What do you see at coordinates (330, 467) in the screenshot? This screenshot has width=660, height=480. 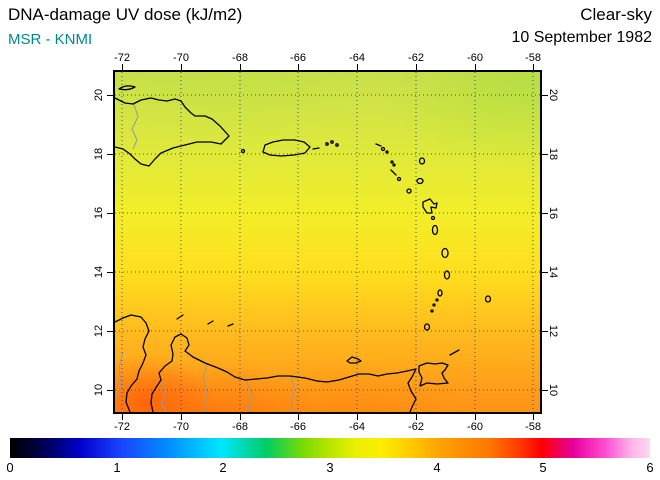 I see `colorbar-tick-label: 3` at bounding box center [330, 467].